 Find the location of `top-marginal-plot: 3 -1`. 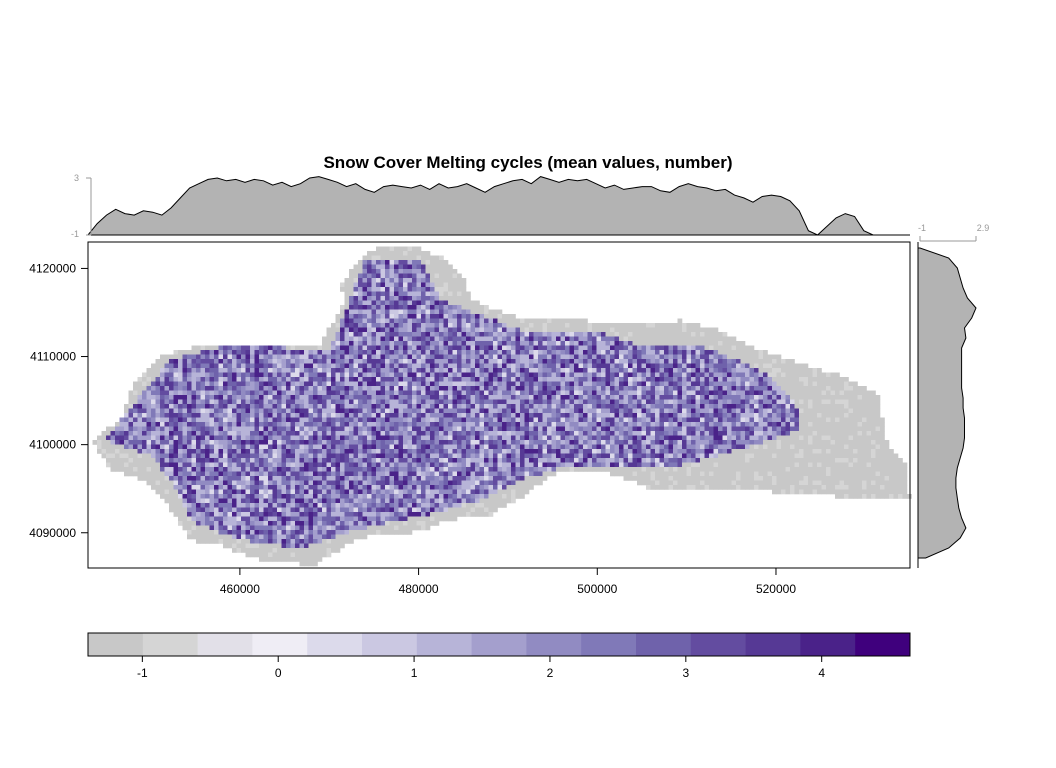

top-marginal-plot: 3 -1 is located at coordinates (490, 206).